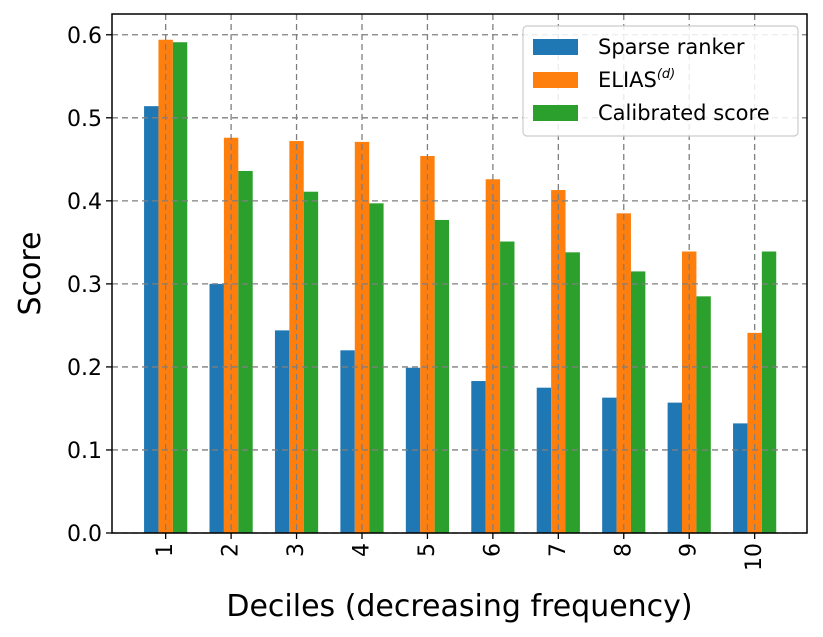 The width and height of the screenshot is (823, 637). Describe the element at coordinates (84, 451) in the screenshot. I see `y-tick-label: 0.1` at that location.